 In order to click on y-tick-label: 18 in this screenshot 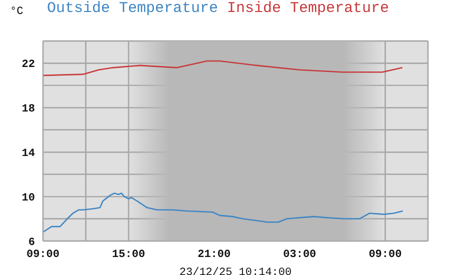, I will do `click(29, 110)`.